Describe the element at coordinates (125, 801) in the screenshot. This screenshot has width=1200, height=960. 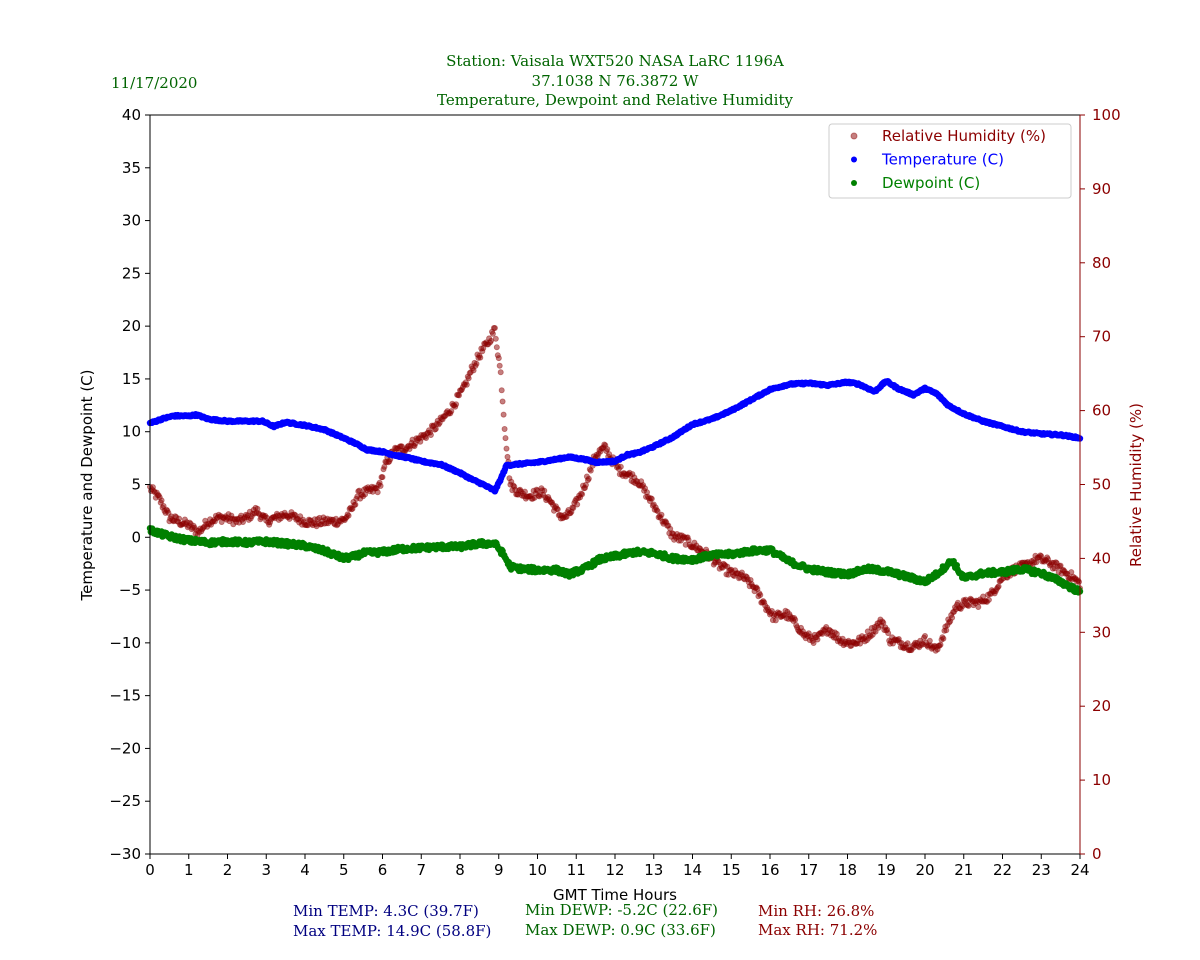
I see `y-tick-label: −25` at that location.